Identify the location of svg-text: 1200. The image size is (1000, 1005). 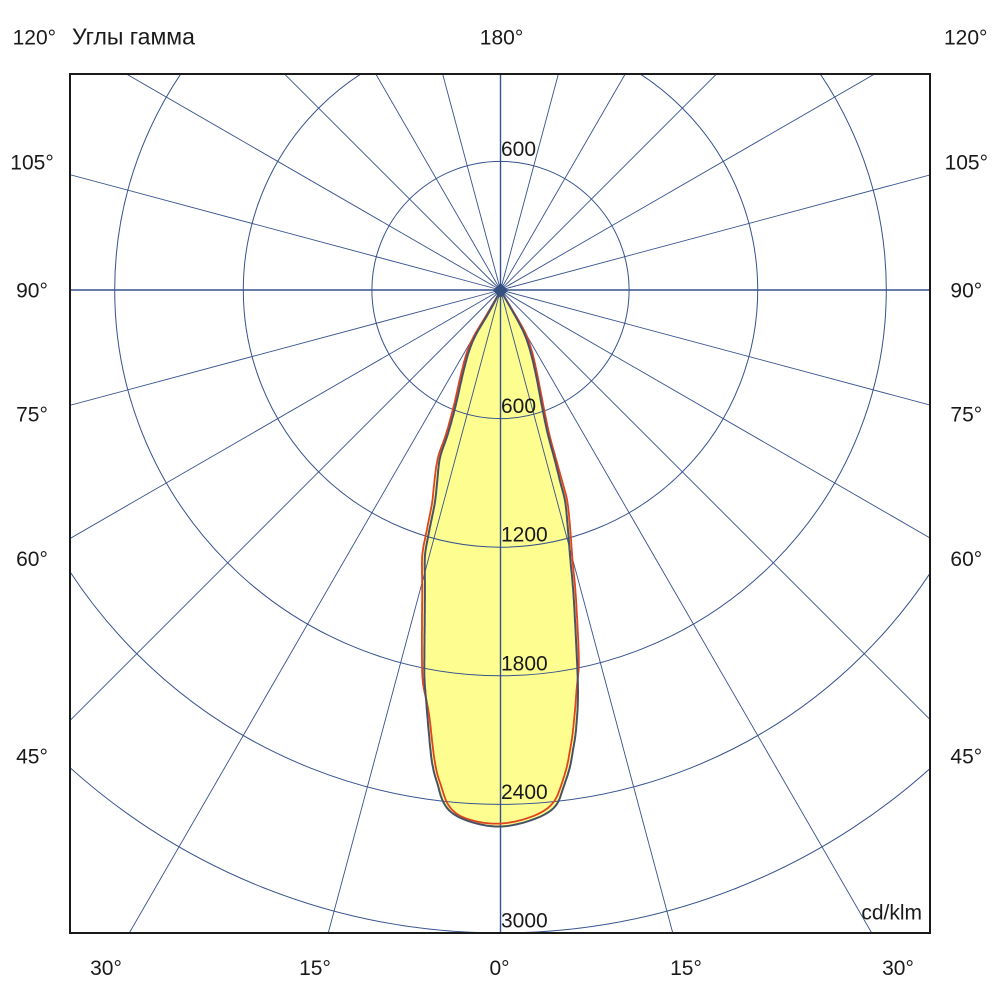
(524, 535).